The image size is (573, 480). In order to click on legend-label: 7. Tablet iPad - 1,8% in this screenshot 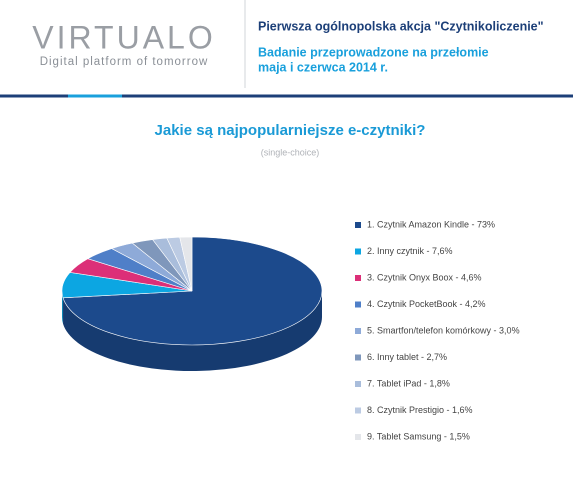, I will do `click(408, 383)`.